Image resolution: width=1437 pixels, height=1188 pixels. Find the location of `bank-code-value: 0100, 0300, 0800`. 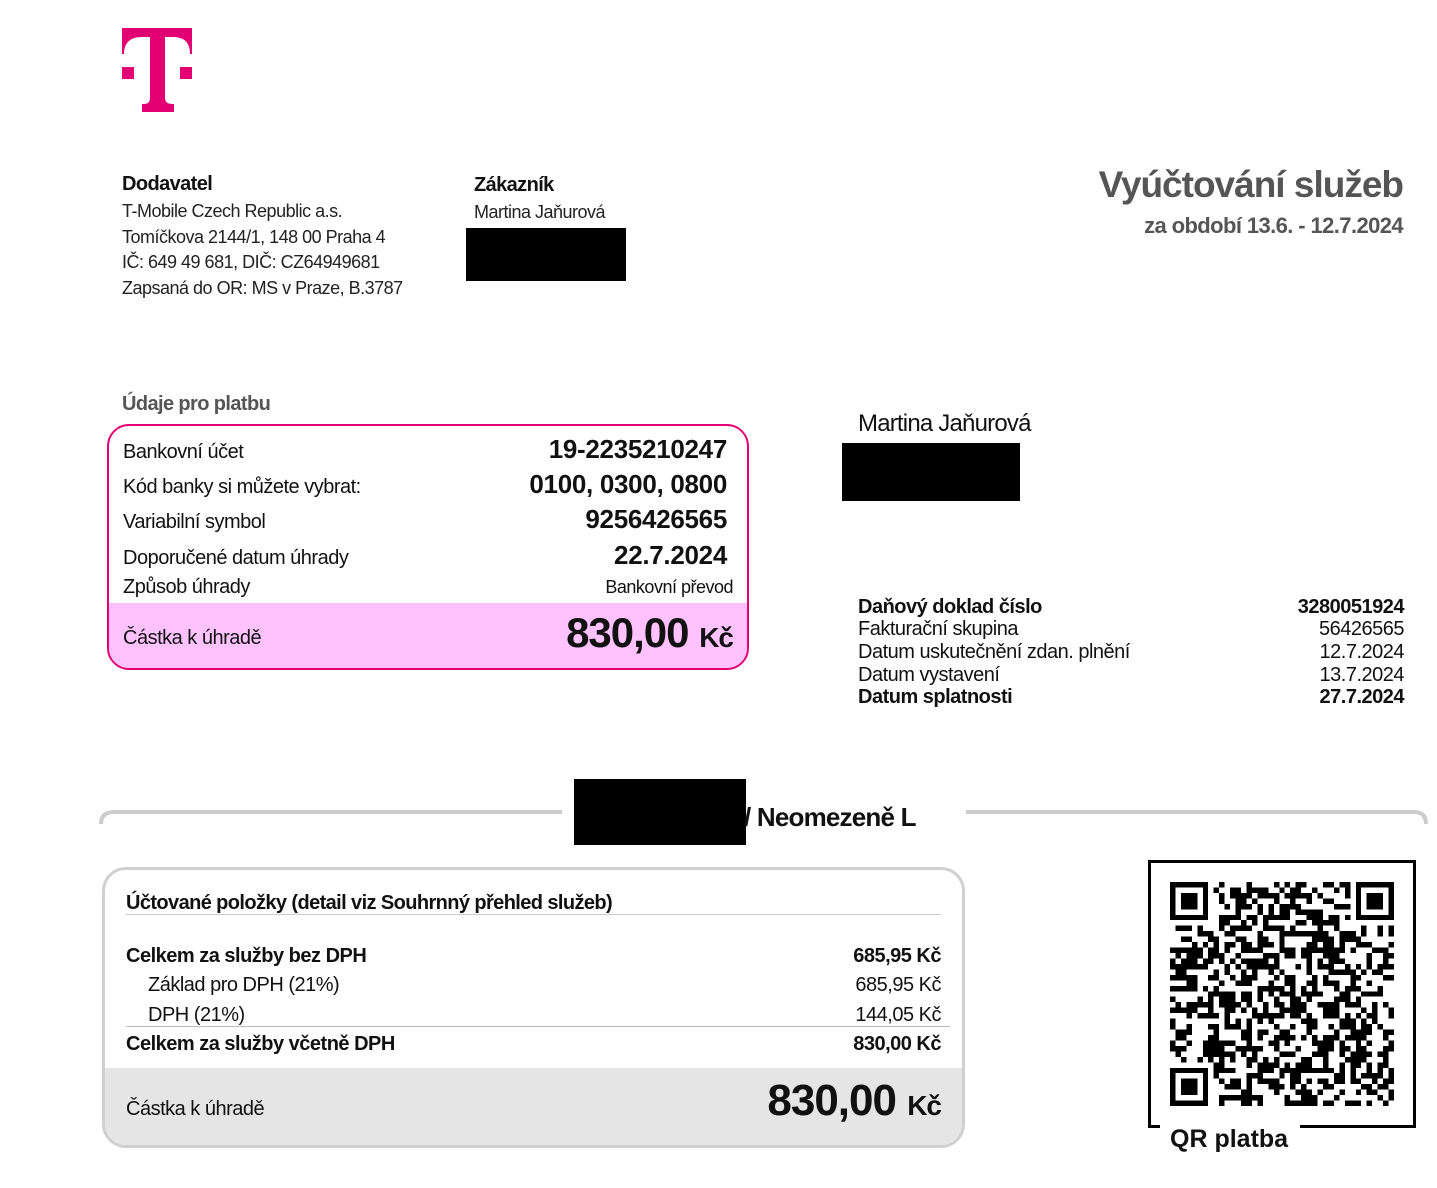

bank-code-value: 0100, 0300, 0800 is located at coordinates (628, 484).